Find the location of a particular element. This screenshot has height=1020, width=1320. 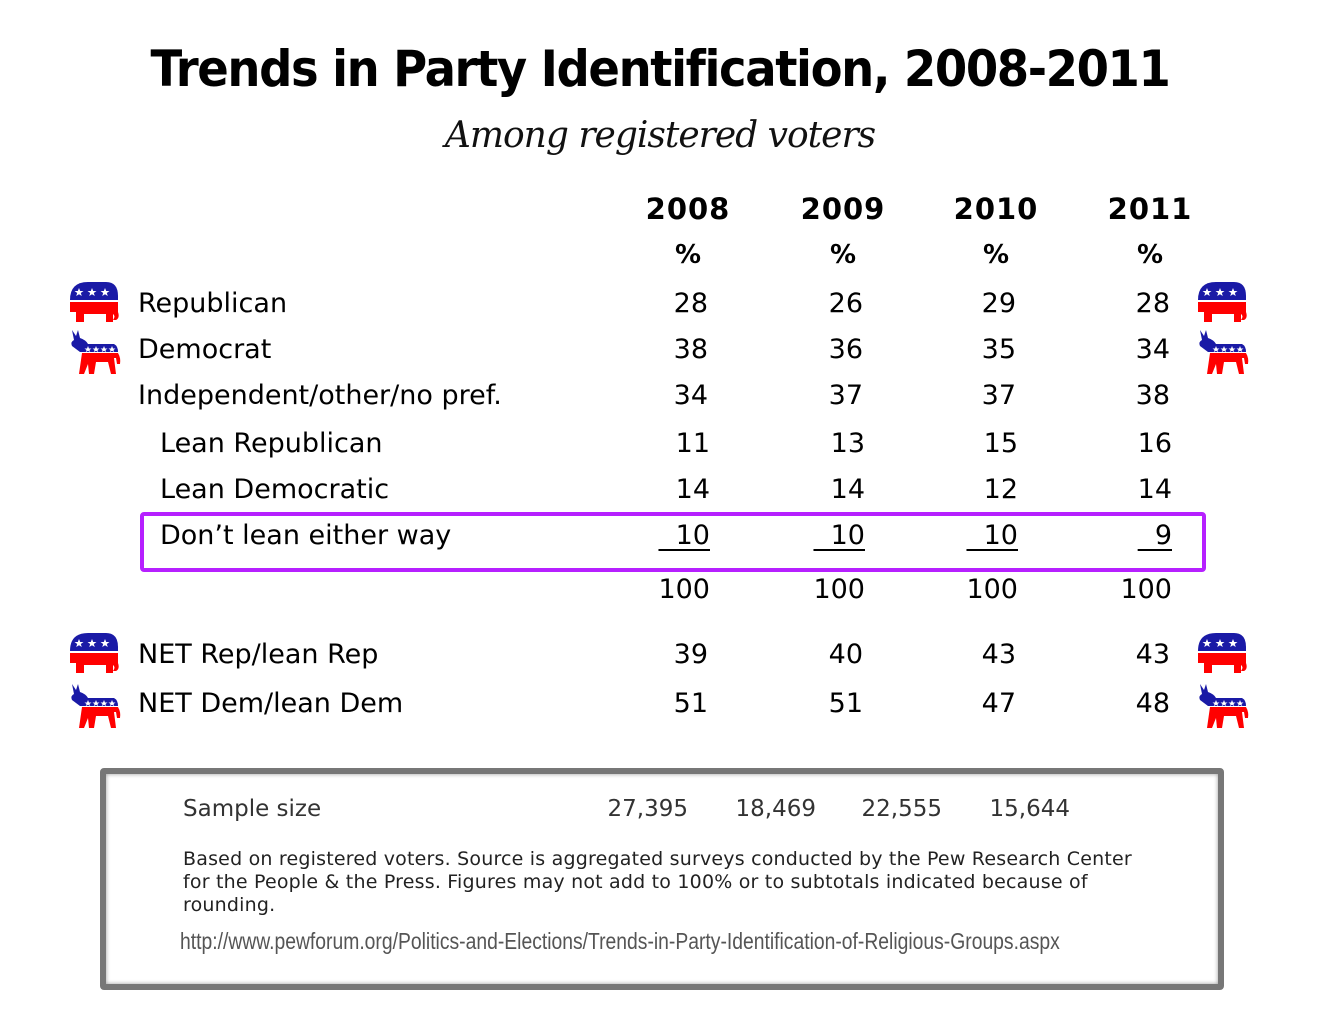

highlight-box-dont-lean is located at coordinates (673, 542).